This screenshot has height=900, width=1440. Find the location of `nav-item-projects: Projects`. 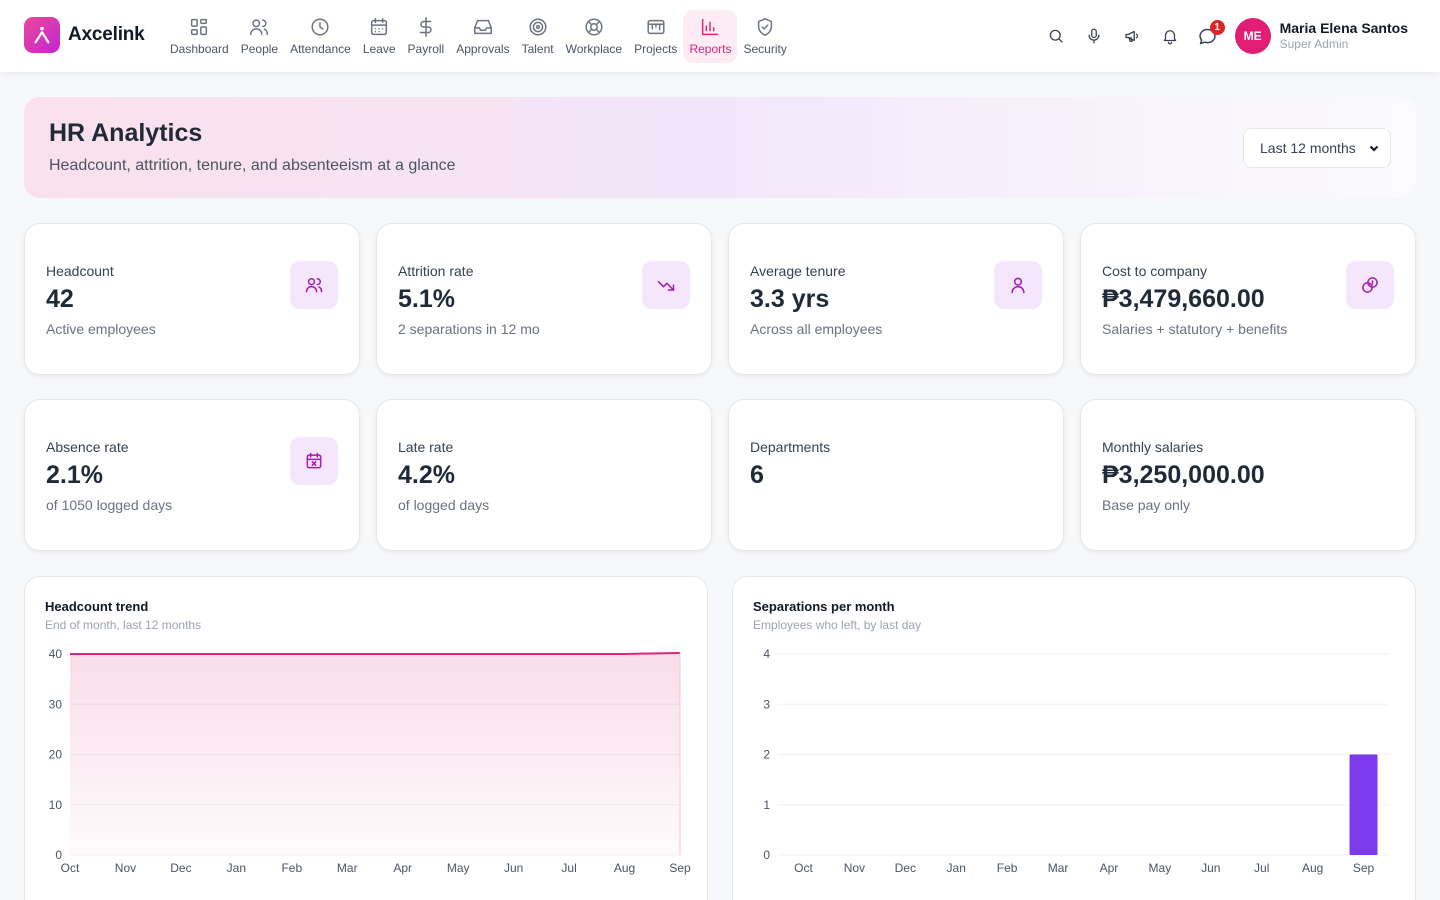

nav-item-projects: Projects is located at coordinates (655, 36).